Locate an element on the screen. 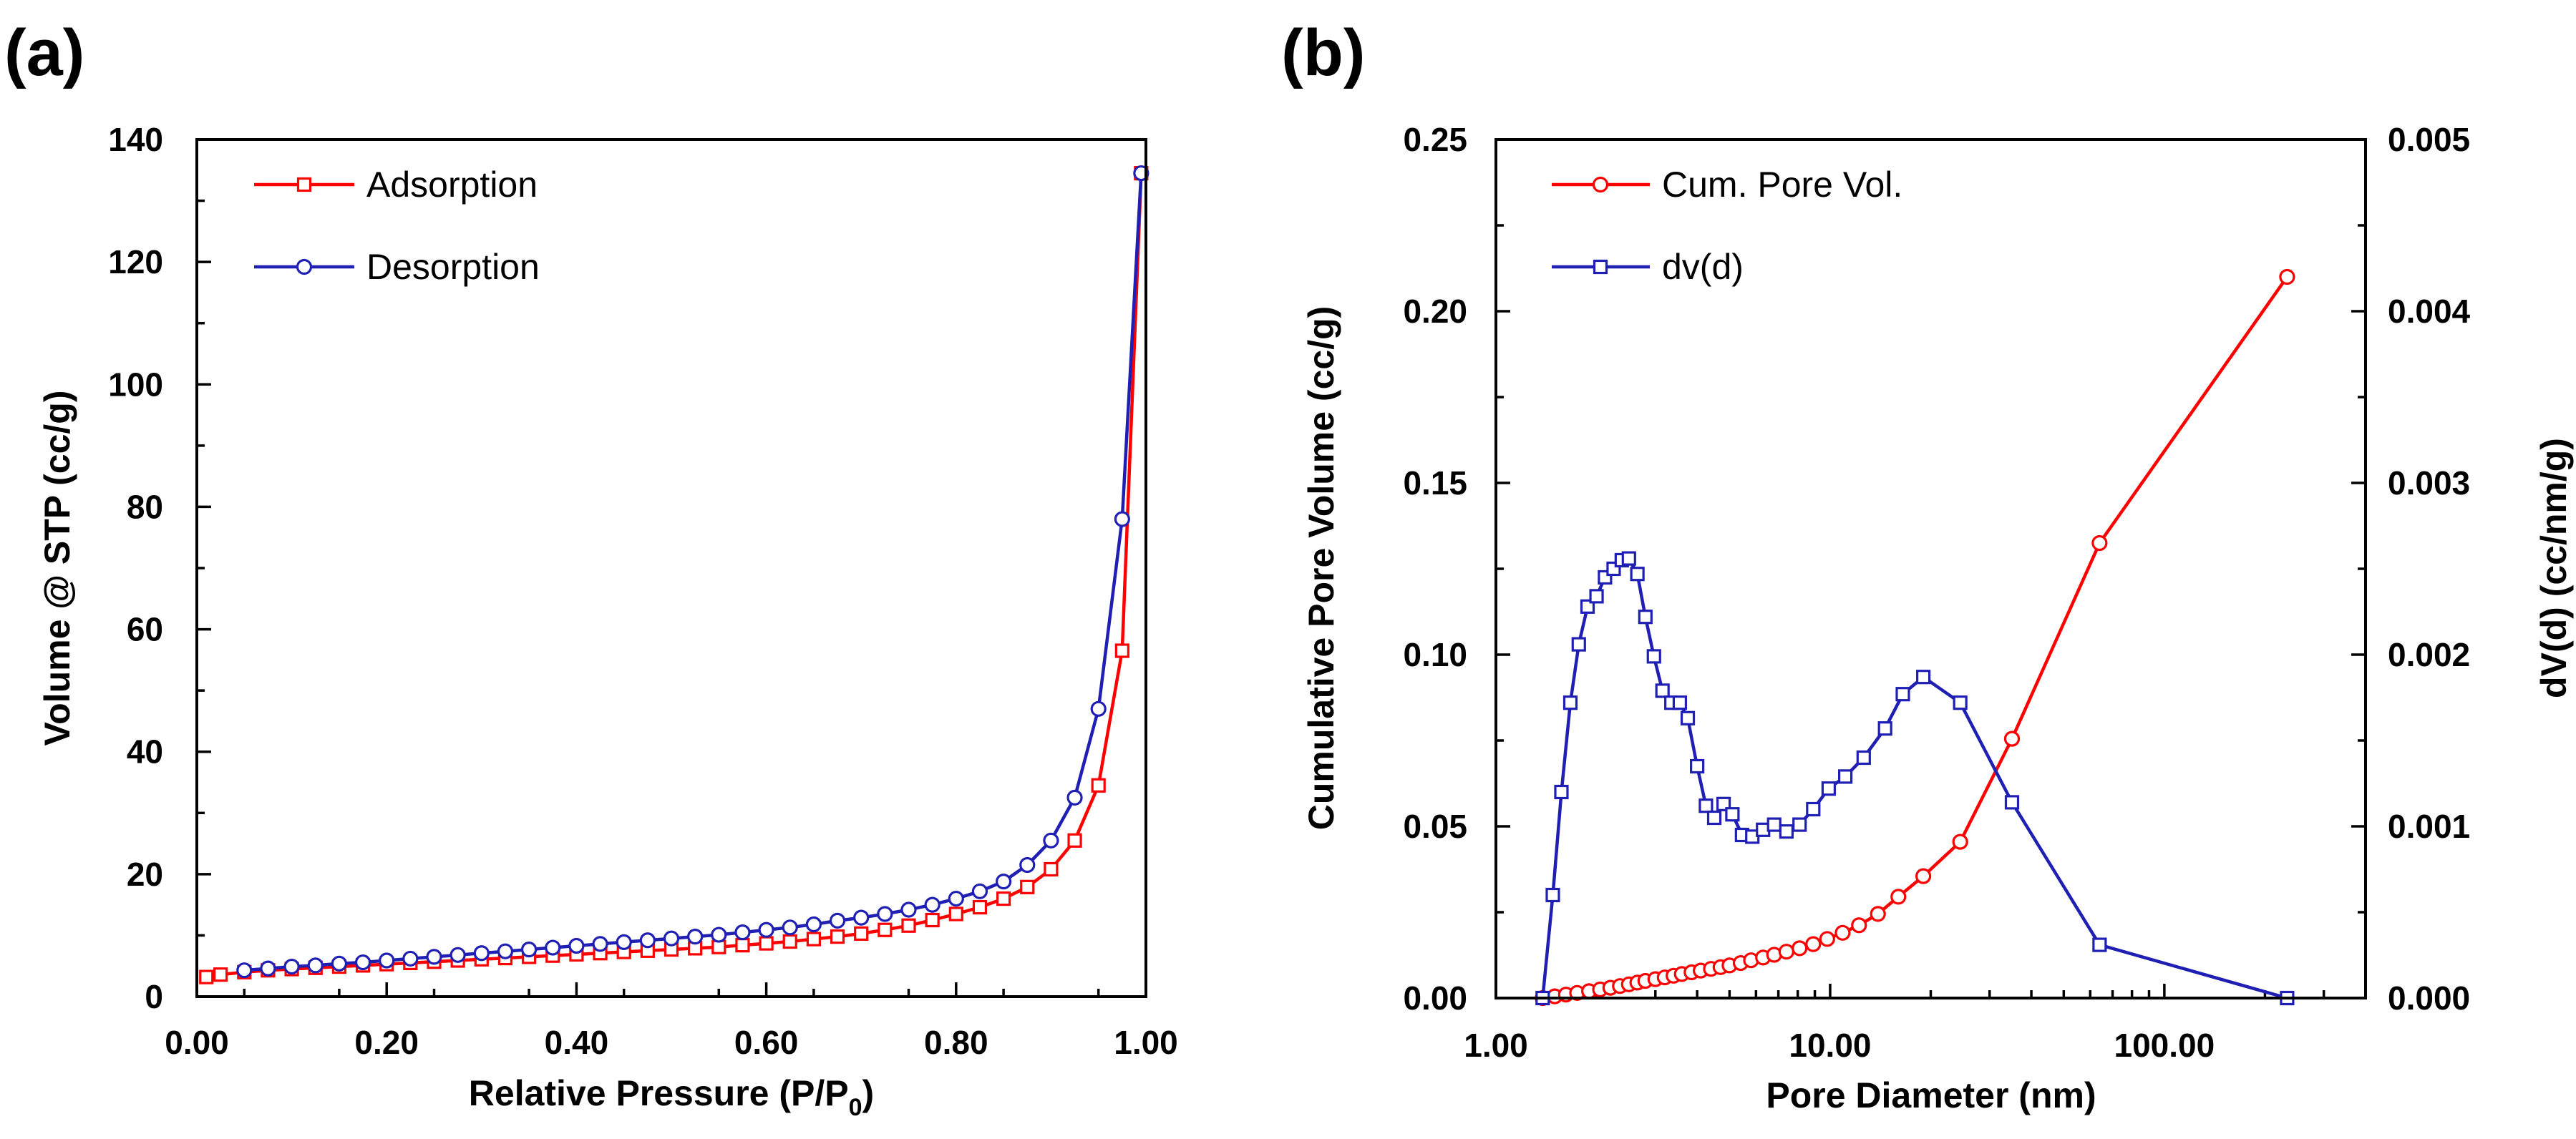 The image size is (2576, 1139). panel-b-left-y-tick-label: 0.25 is located at coordinates (1435, 139).